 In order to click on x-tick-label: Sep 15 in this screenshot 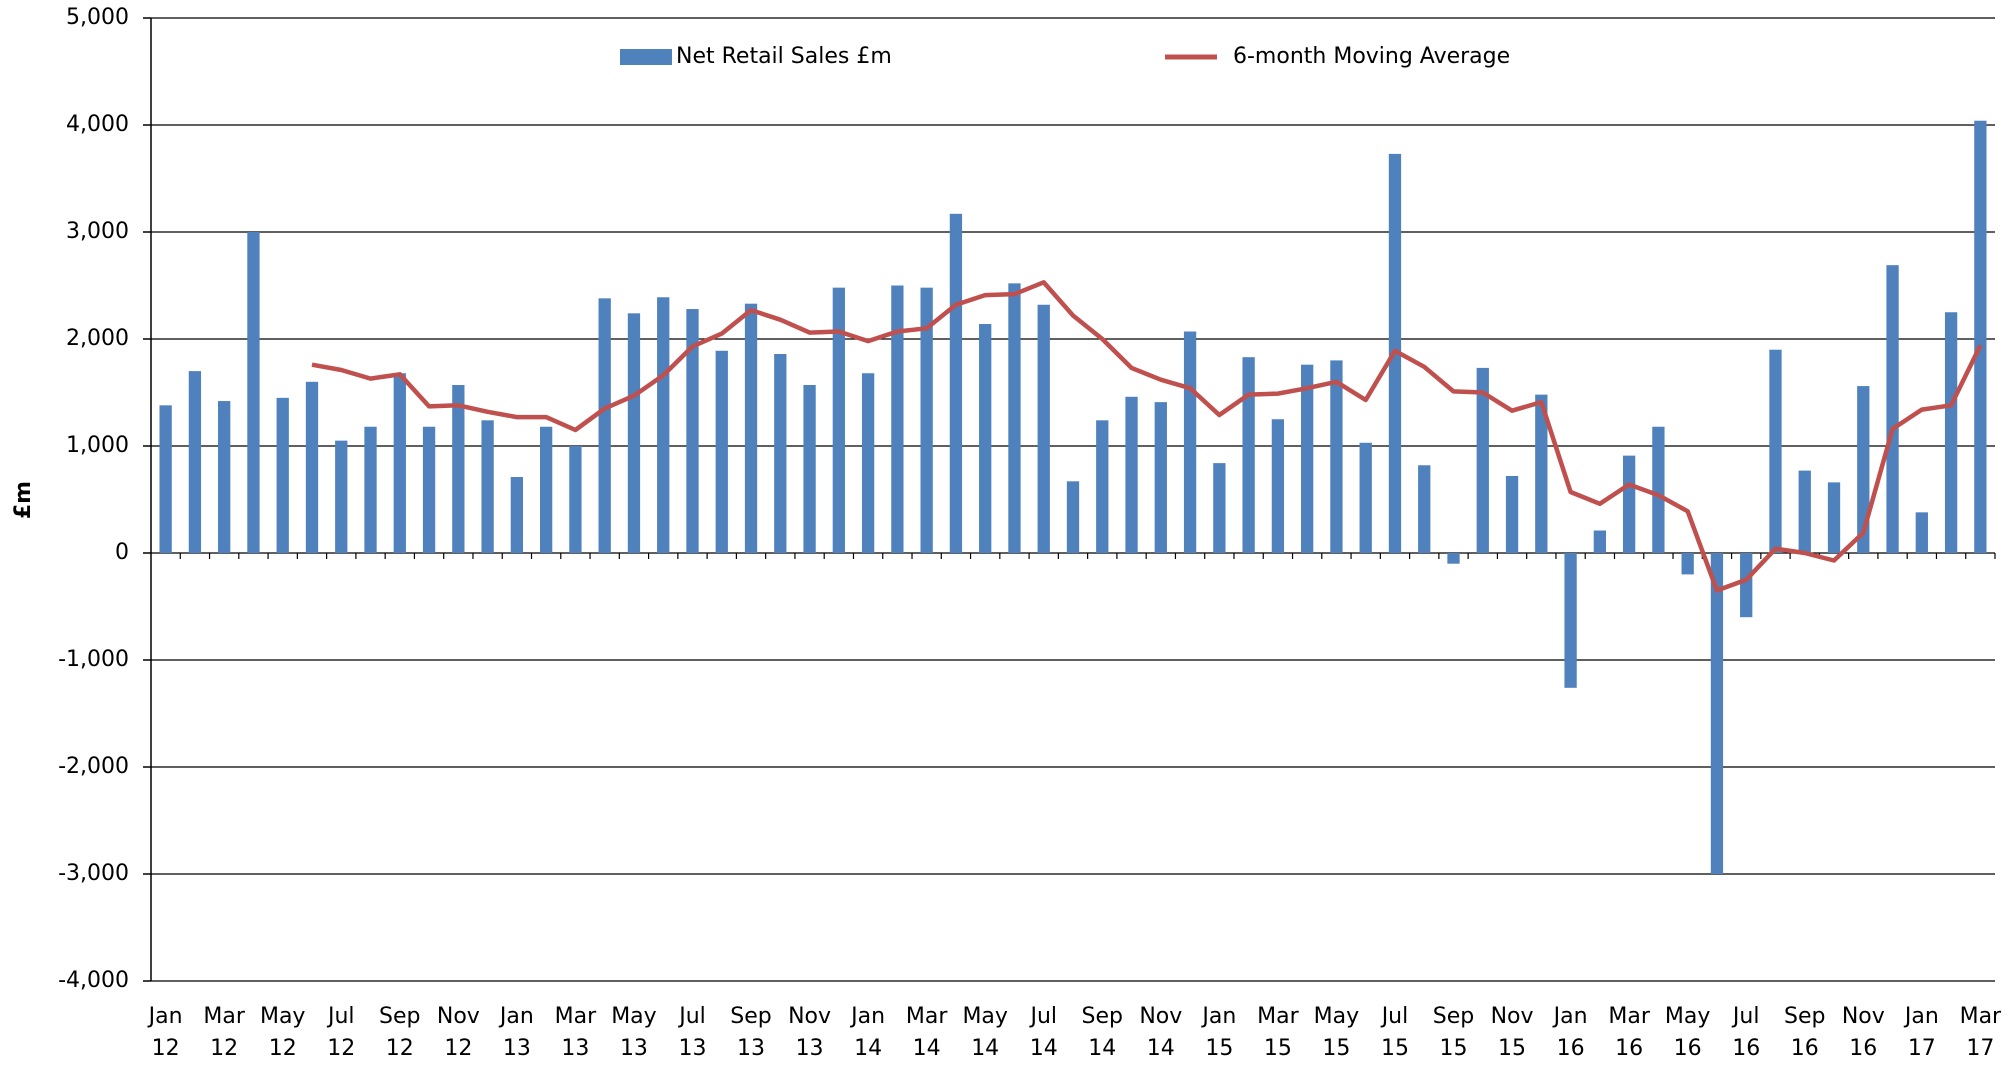, I will do `click(1453, 1032)`.